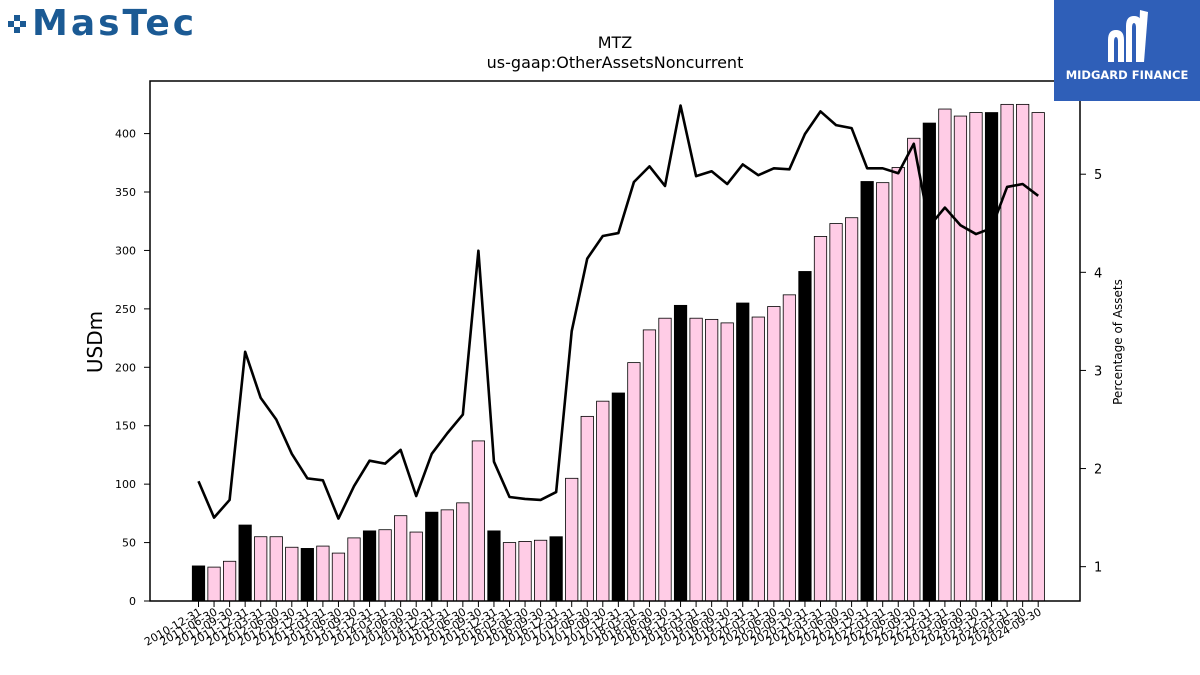 The image size is (1200, 675). Describe the element at coordinates (1118, 342) in the screenshot. I see `y2-axis-label: Percentage of Assets` at that location.